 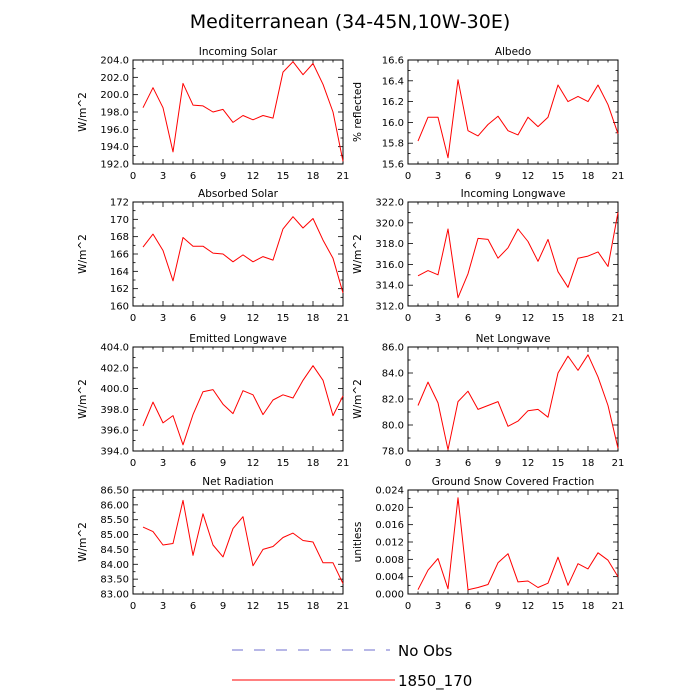 I want to click on y-axis-label: % reflected, so click(x=358, y=112).